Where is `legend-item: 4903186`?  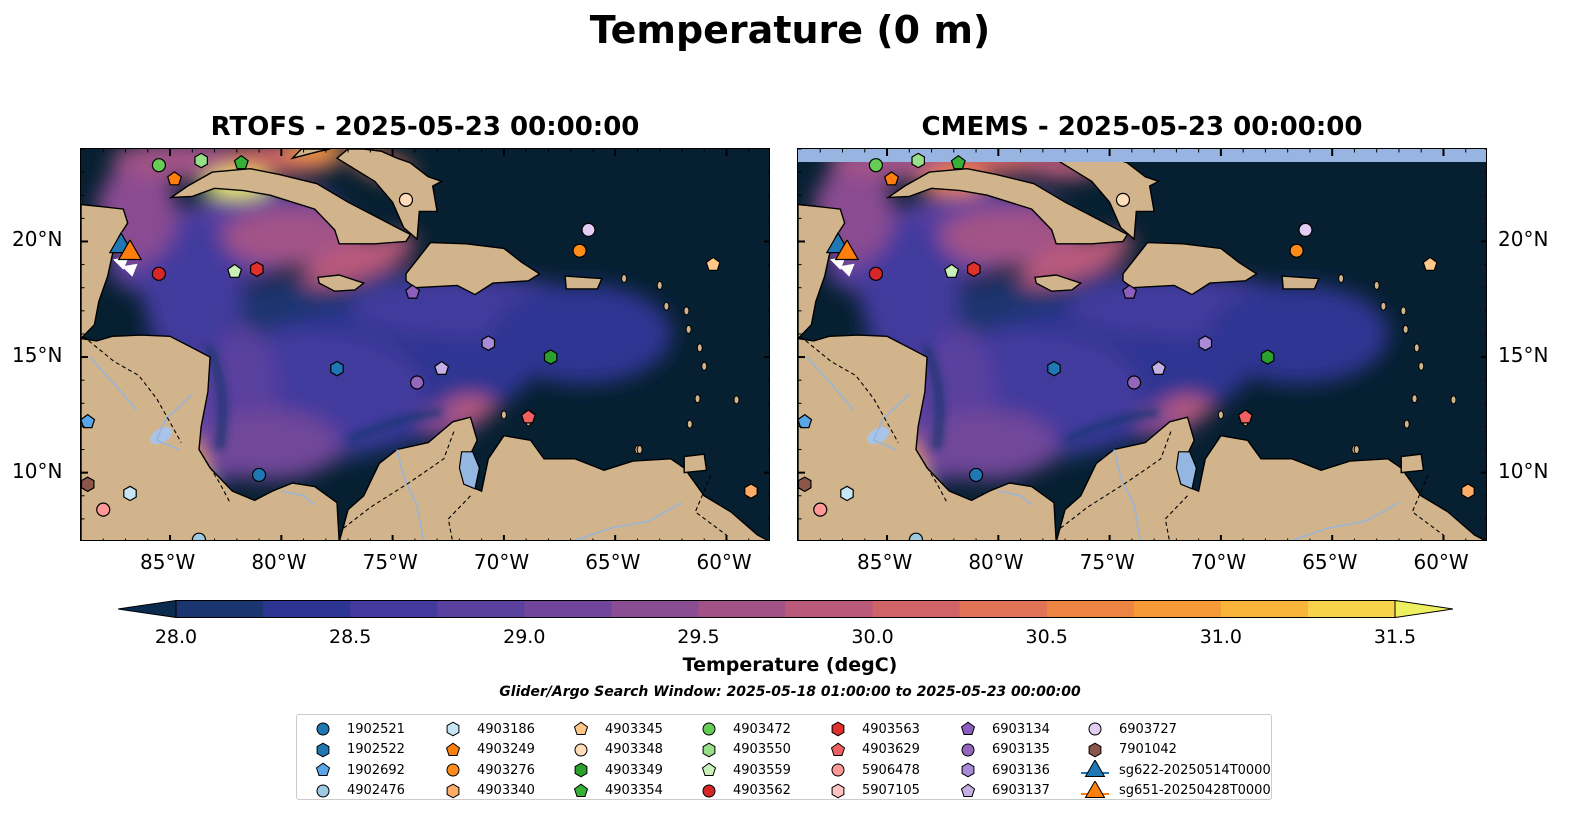 legend-item: 4903186 is located at coordinates (486, 729).